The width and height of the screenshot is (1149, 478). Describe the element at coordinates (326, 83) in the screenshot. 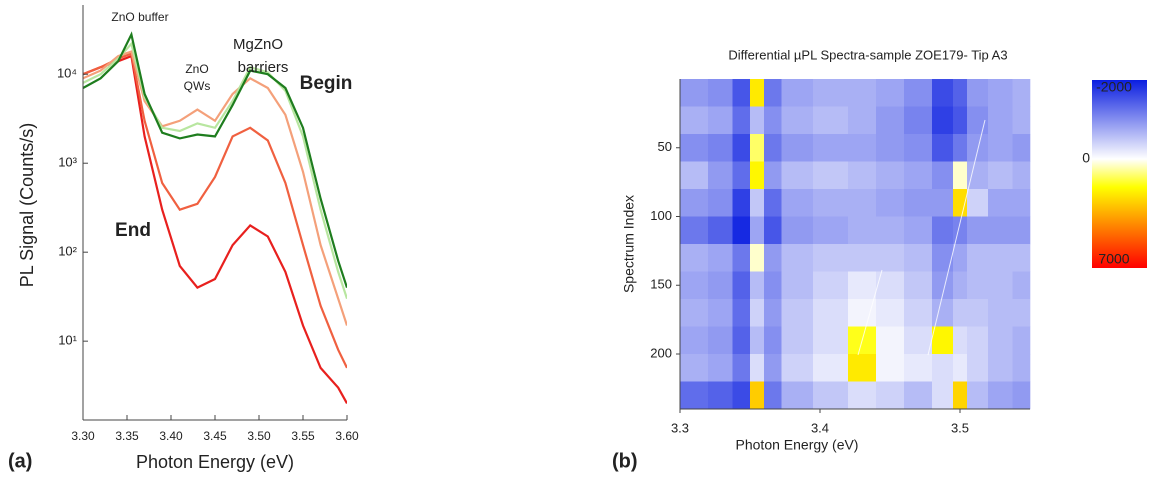

I see `annotation: Begin` at that location.